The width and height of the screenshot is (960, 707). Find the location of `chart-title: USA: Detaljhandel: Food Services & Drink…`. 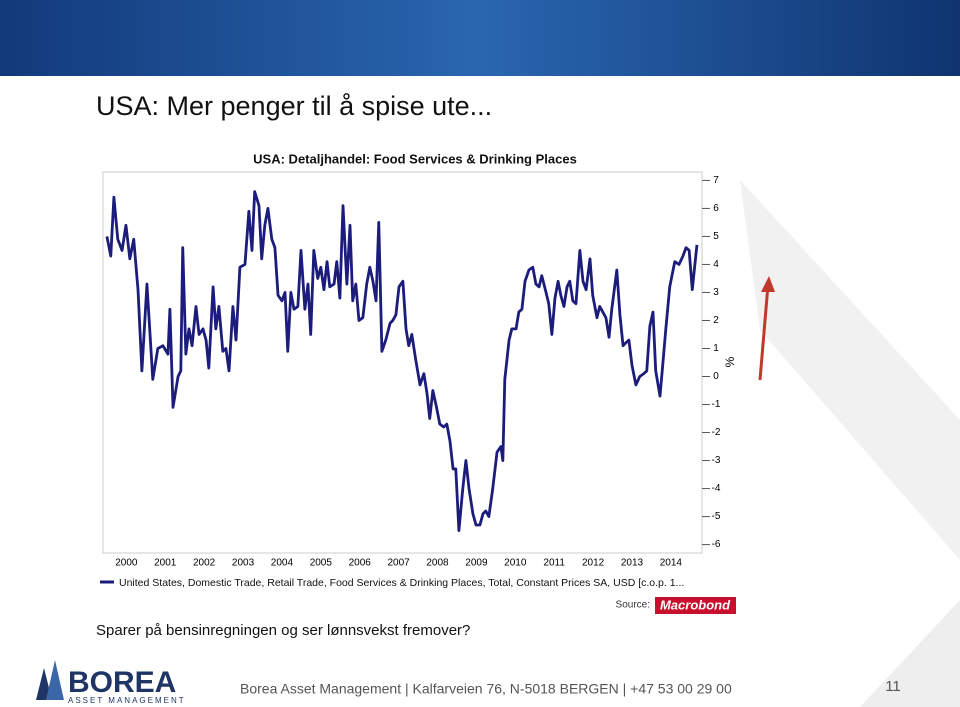

chart-title: USA: Detaljhandel: Food Services & Drink… is located at coordinates (415, 158).